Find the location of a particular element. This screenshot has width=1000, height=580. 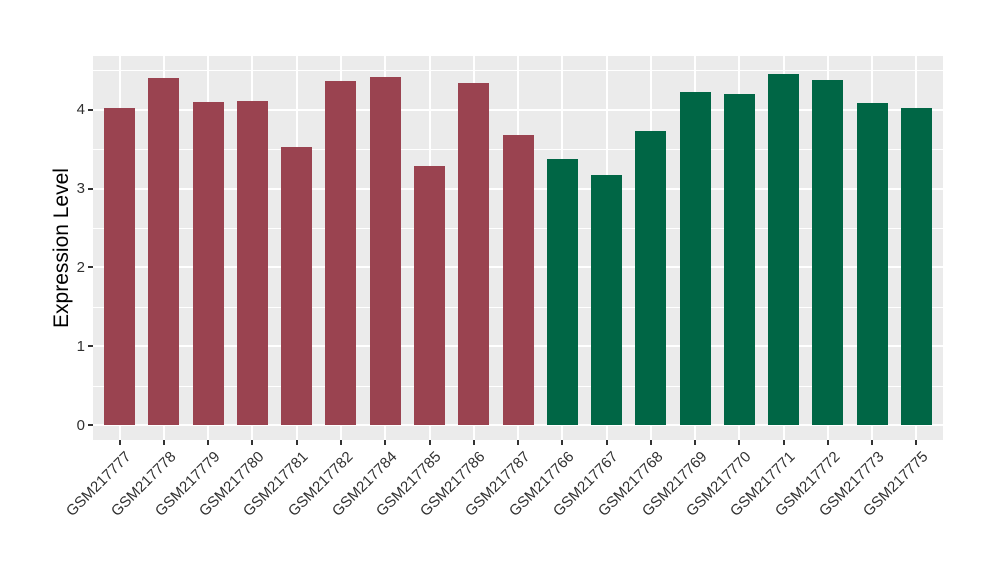

y-tick-label: 2 is located at coordinates (80, 267).